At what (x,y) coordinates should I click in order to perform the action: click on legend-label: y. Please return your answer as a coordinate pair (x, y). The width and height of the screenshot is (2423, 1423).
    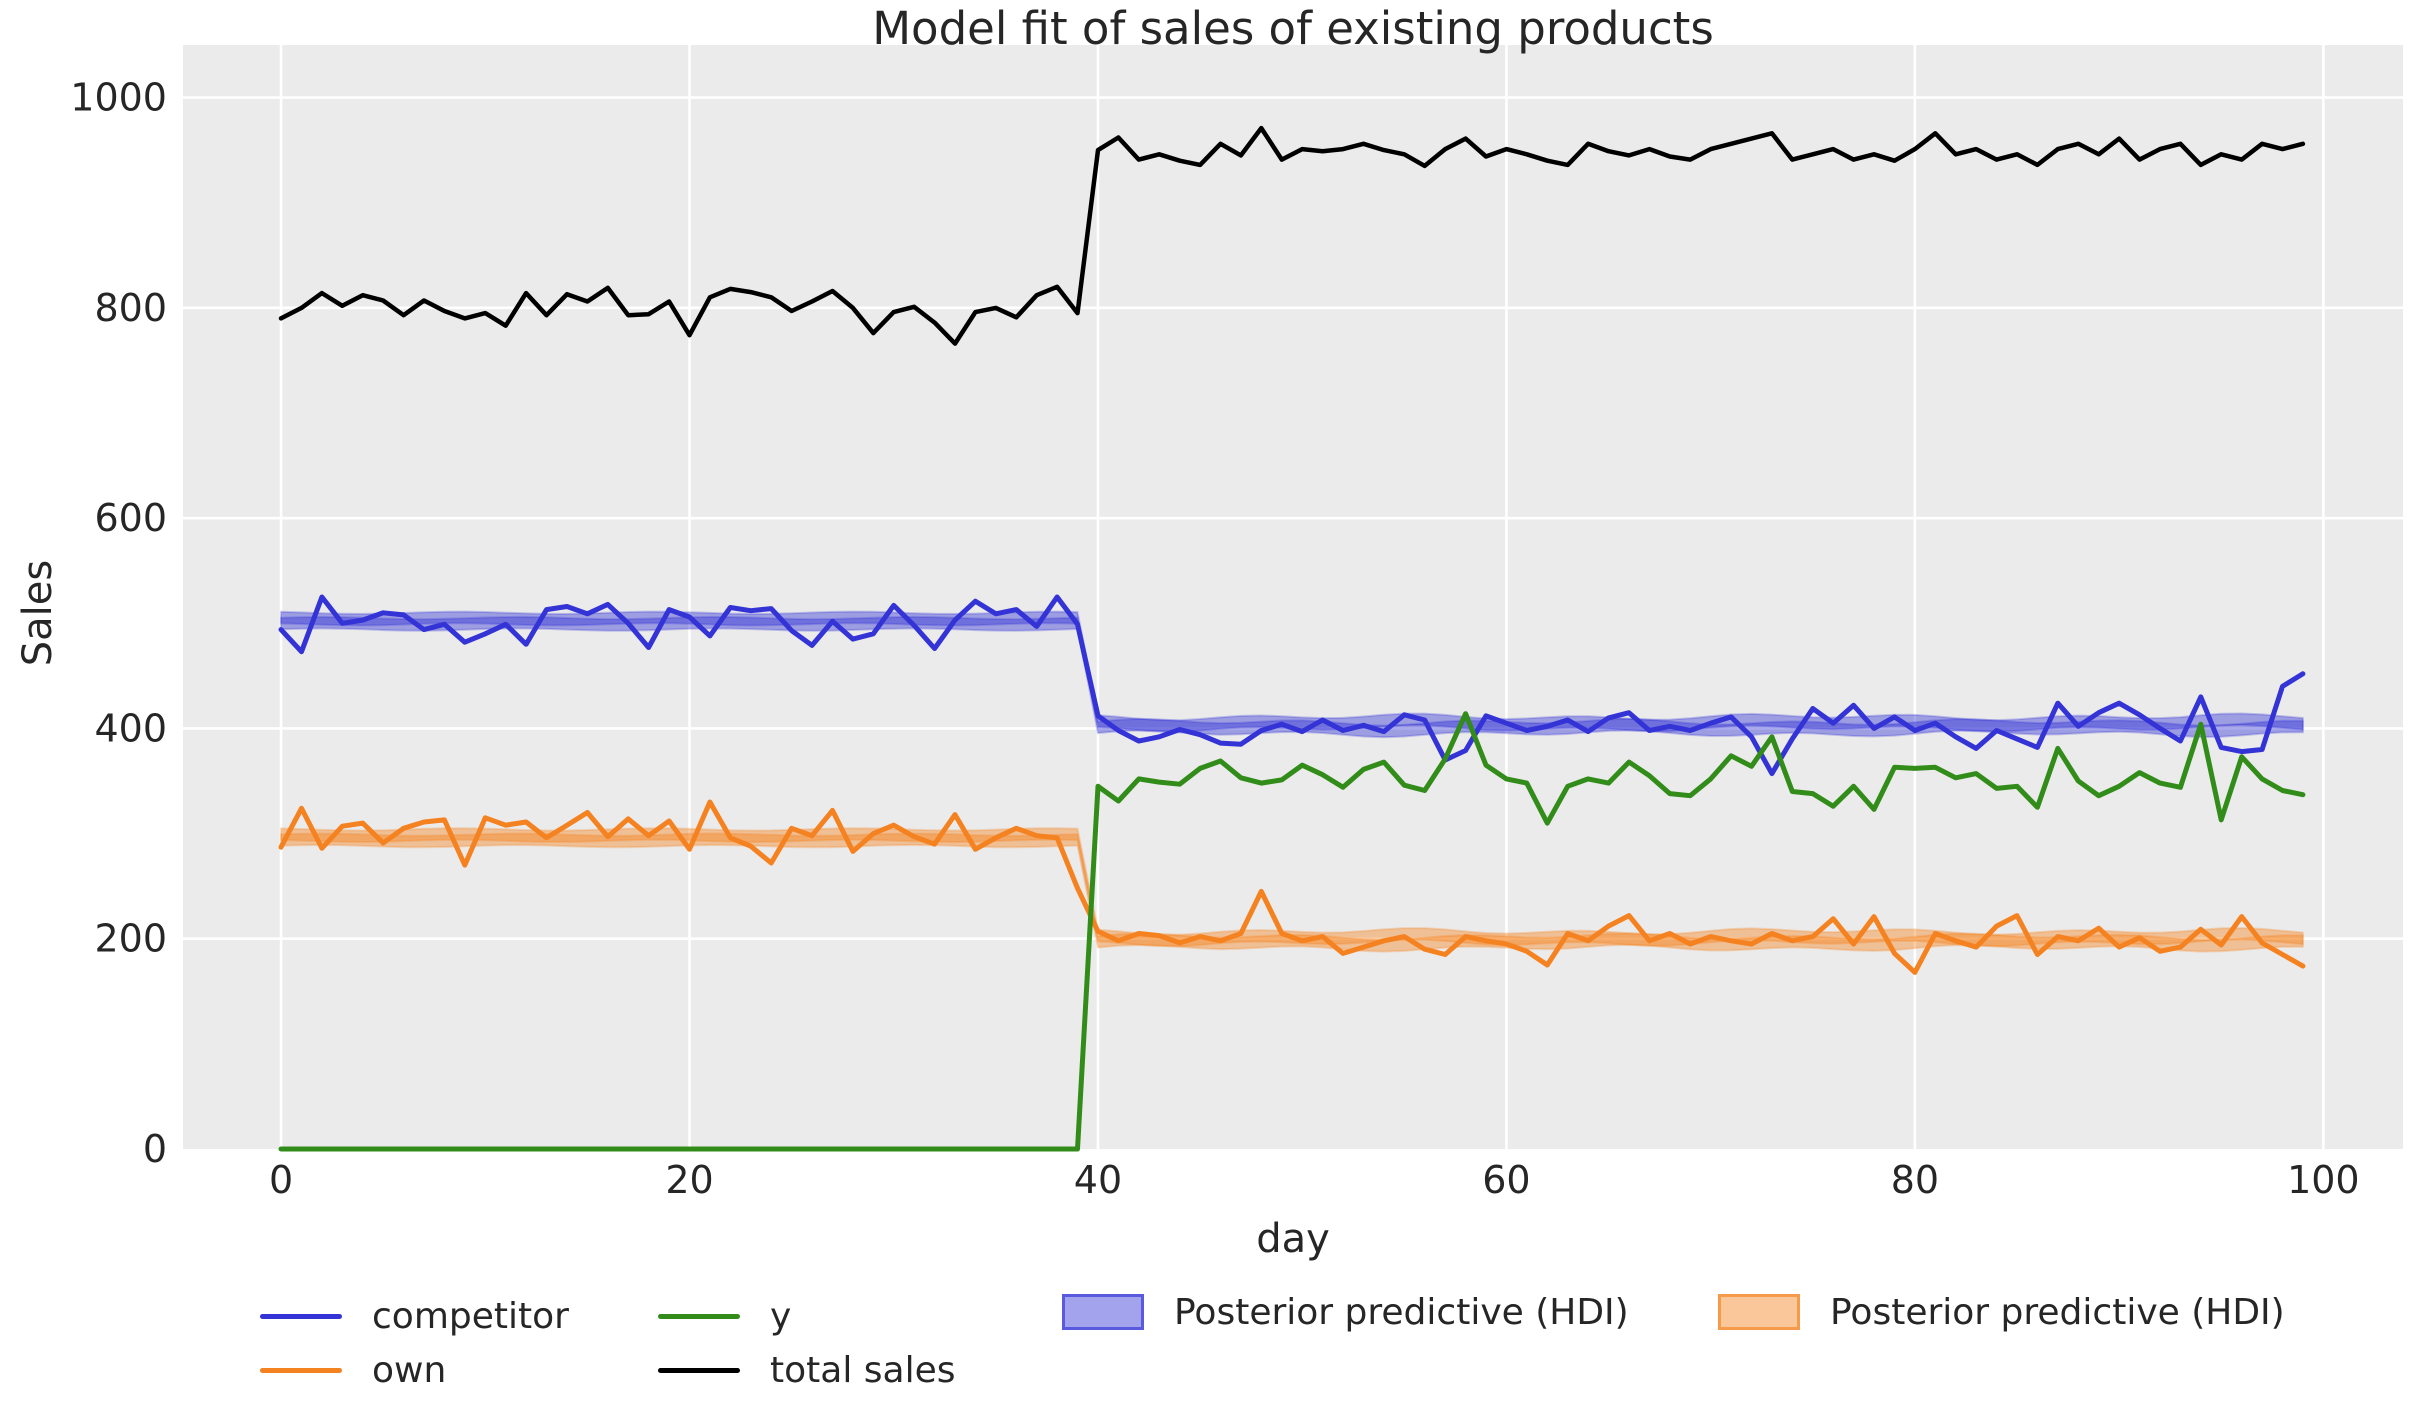
    Looking at the image, I should click on (781, 1316).